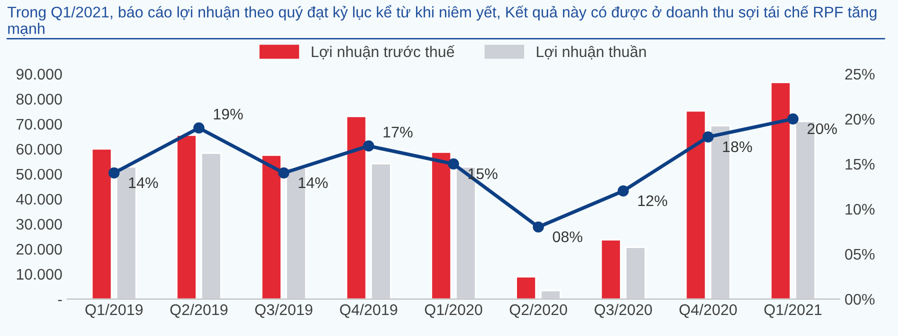 The image size is (898, 336). What do you see at coordinates (860, 164) in the screenshot?
I see `y2-tick-label: 15%` at bounding box center [860, 164].